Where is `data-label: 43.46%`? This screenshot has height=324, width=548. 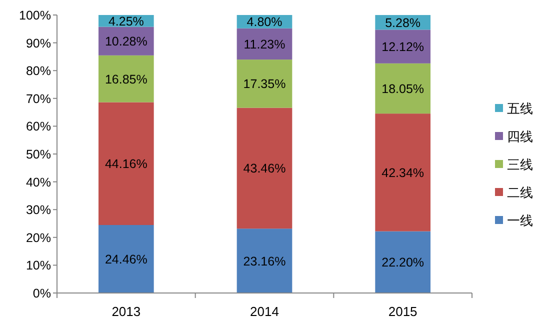 data-label: 43.46% is located at coordinates (264, 169).